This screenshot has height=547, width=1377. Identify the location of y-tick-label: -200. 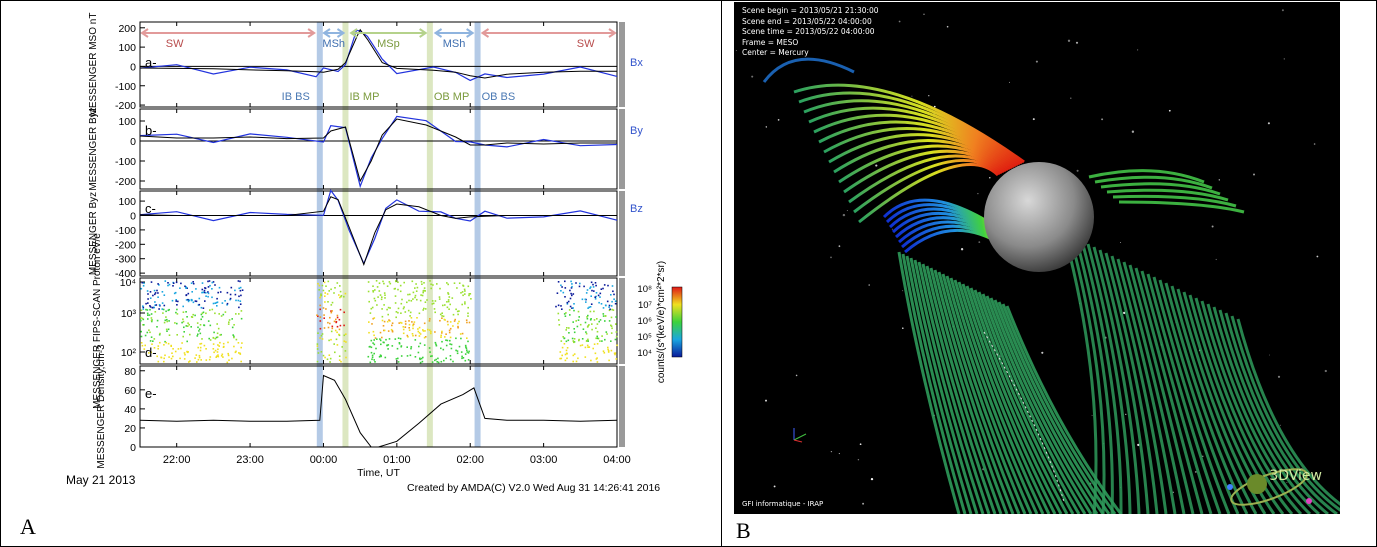
(125, 106).